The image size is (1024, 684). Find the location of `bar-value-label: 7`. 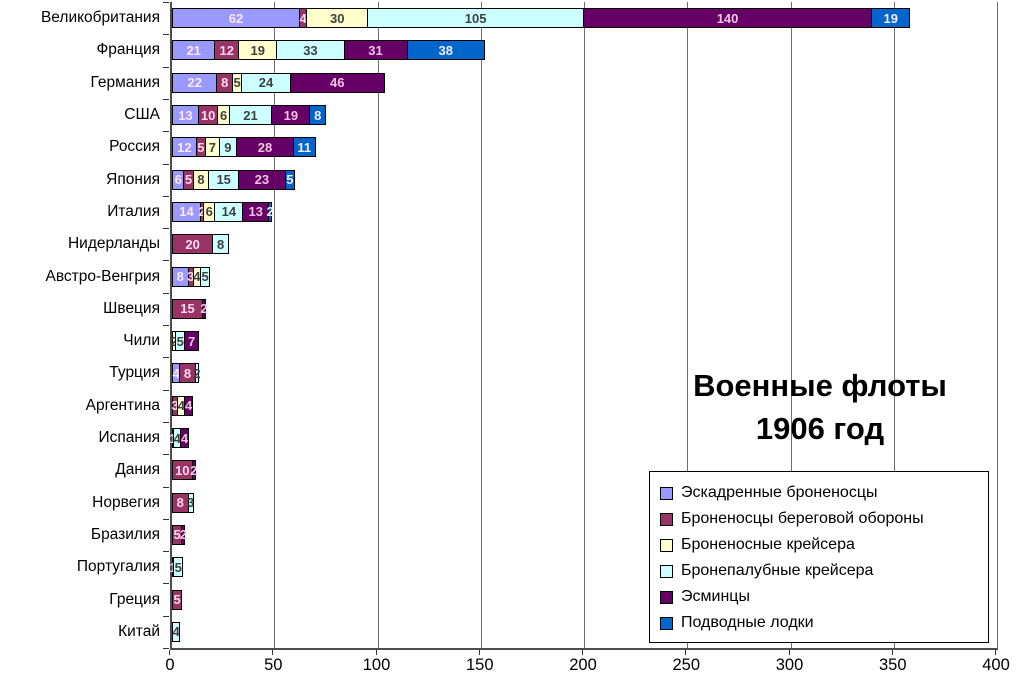

bar-value-label: 7 is located at coordinates (192, 341).